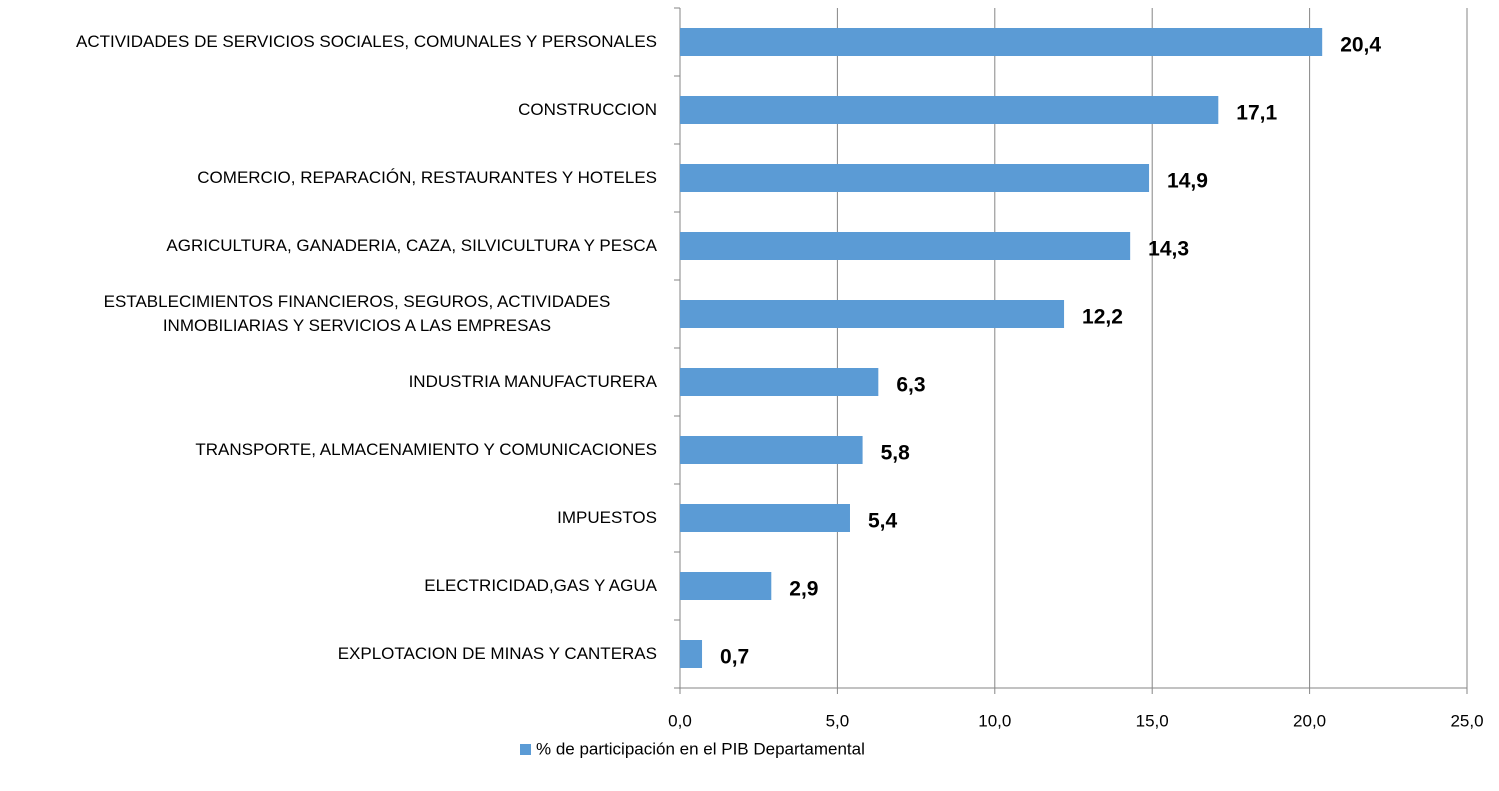  Describe the element at coordinates (587, 109) in the screenshot. I see `y-tick-label: CONSTRUCCION` at that location.